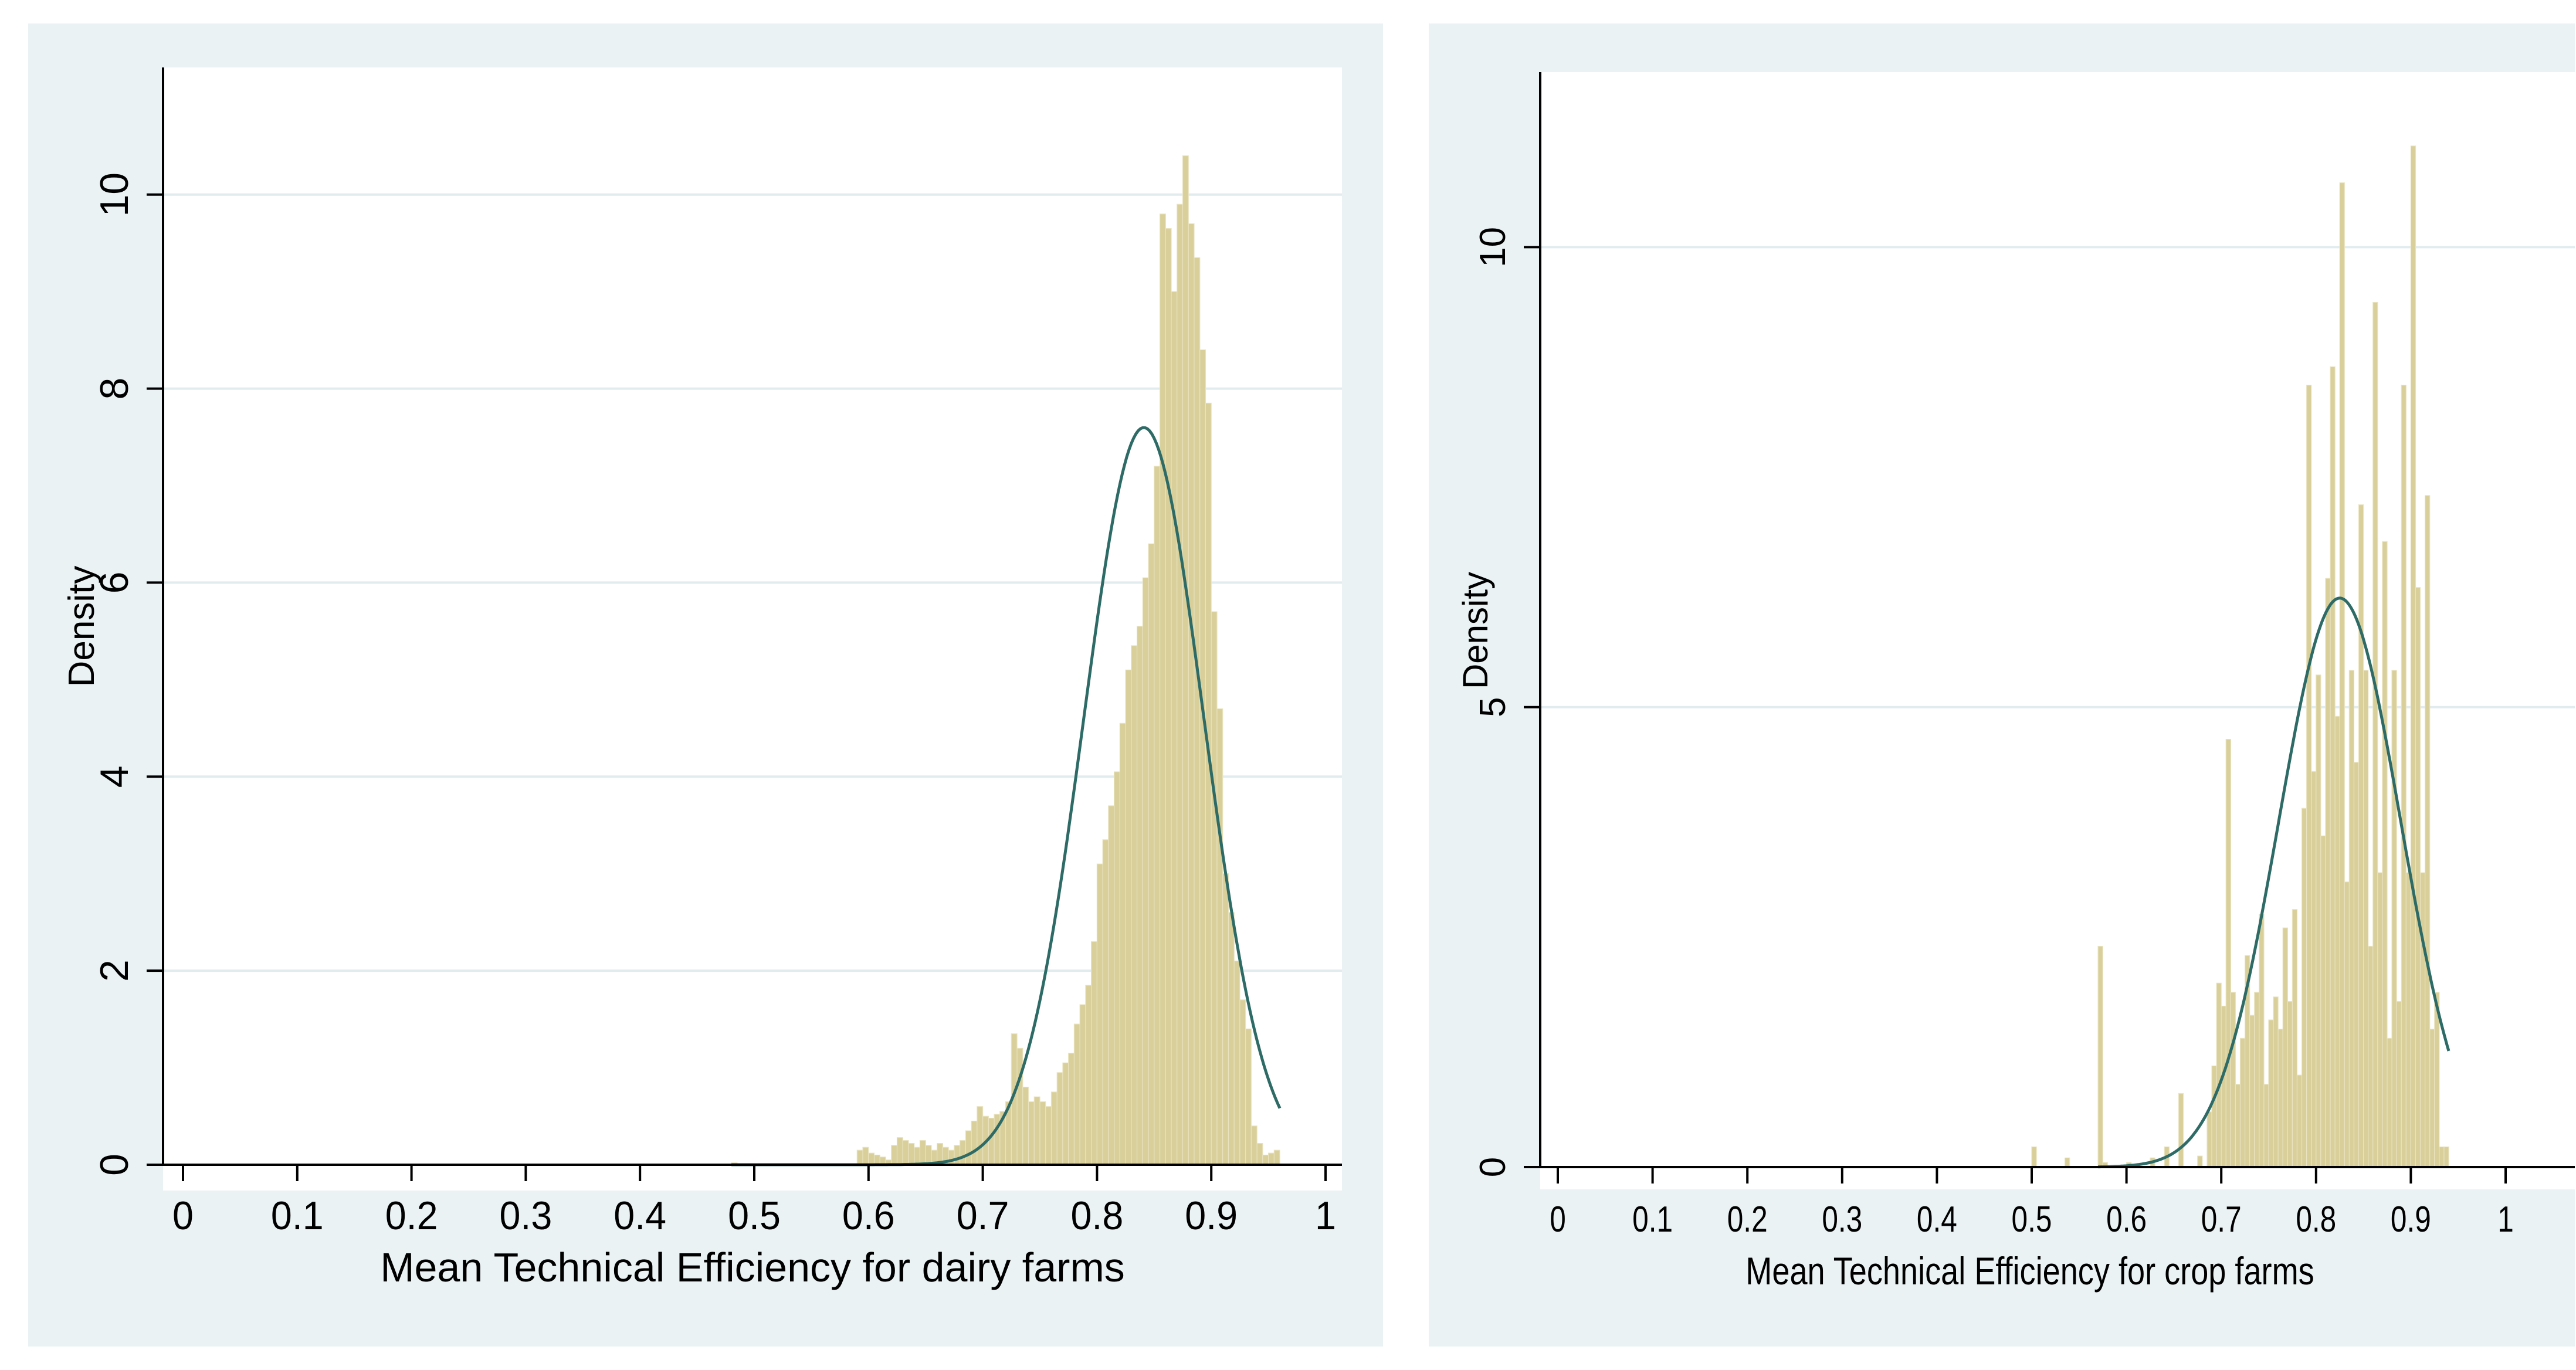 This screenshot has width=2576, height=1370. I want to click on normal-density-curve, so click(2274, 882).